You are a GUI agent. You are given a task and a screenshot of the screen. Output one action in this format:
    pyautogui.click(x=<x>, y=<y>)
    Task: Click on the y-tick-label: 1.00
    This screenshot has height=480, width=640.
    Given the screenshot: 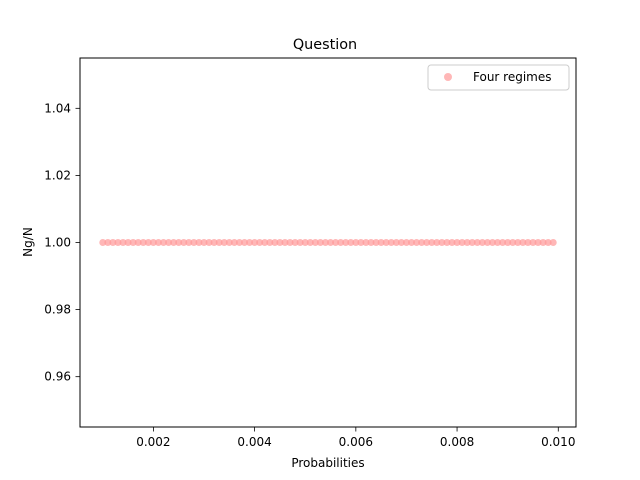 What is the action you would take?
    pyautogui.click(x=57, y=243)
    